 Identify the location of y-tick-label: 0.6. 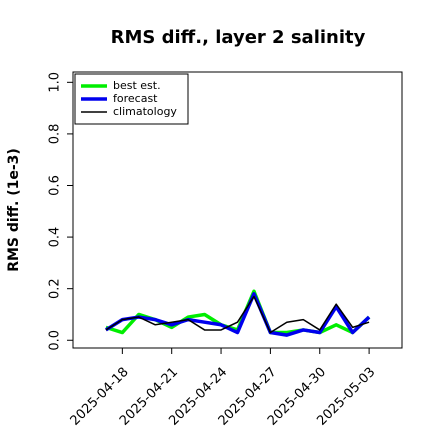
(55, 185).